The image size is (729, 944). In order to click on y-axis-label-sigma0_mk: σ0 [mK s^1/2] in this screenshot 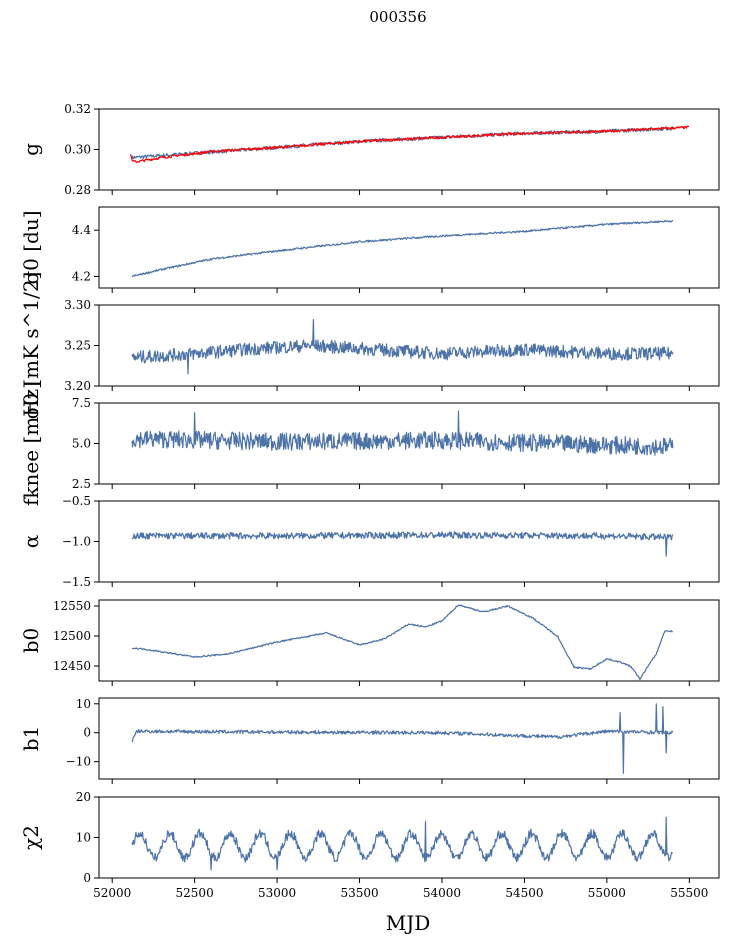, I will do `click(31, 346)`.